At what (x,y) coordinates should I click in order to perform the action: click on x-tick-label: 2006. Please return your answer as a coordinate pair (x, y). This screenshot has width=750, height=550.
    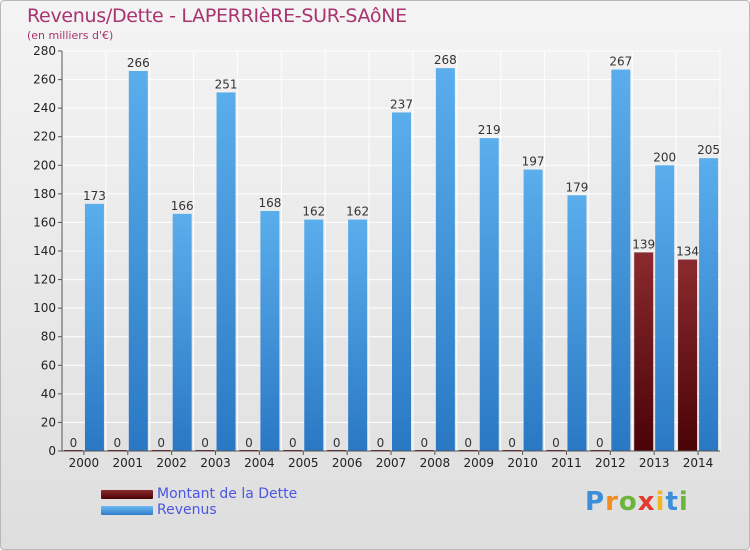
    Looking at the image, I should click on (347, 463).